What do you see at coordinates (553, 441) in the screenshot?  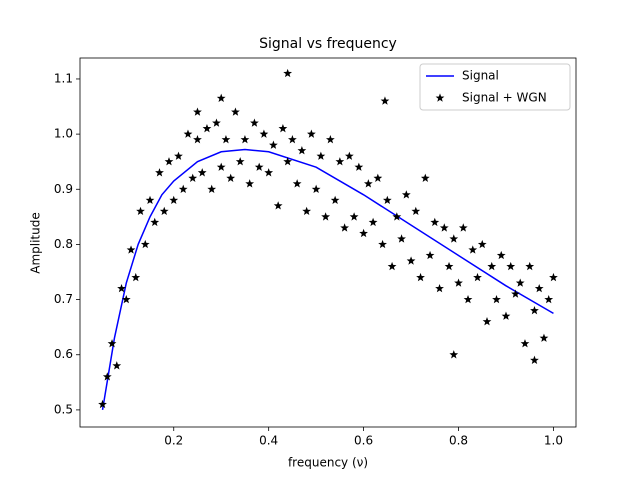 I see `x-tick-label: 1.0` at bounding box center [553, 441].